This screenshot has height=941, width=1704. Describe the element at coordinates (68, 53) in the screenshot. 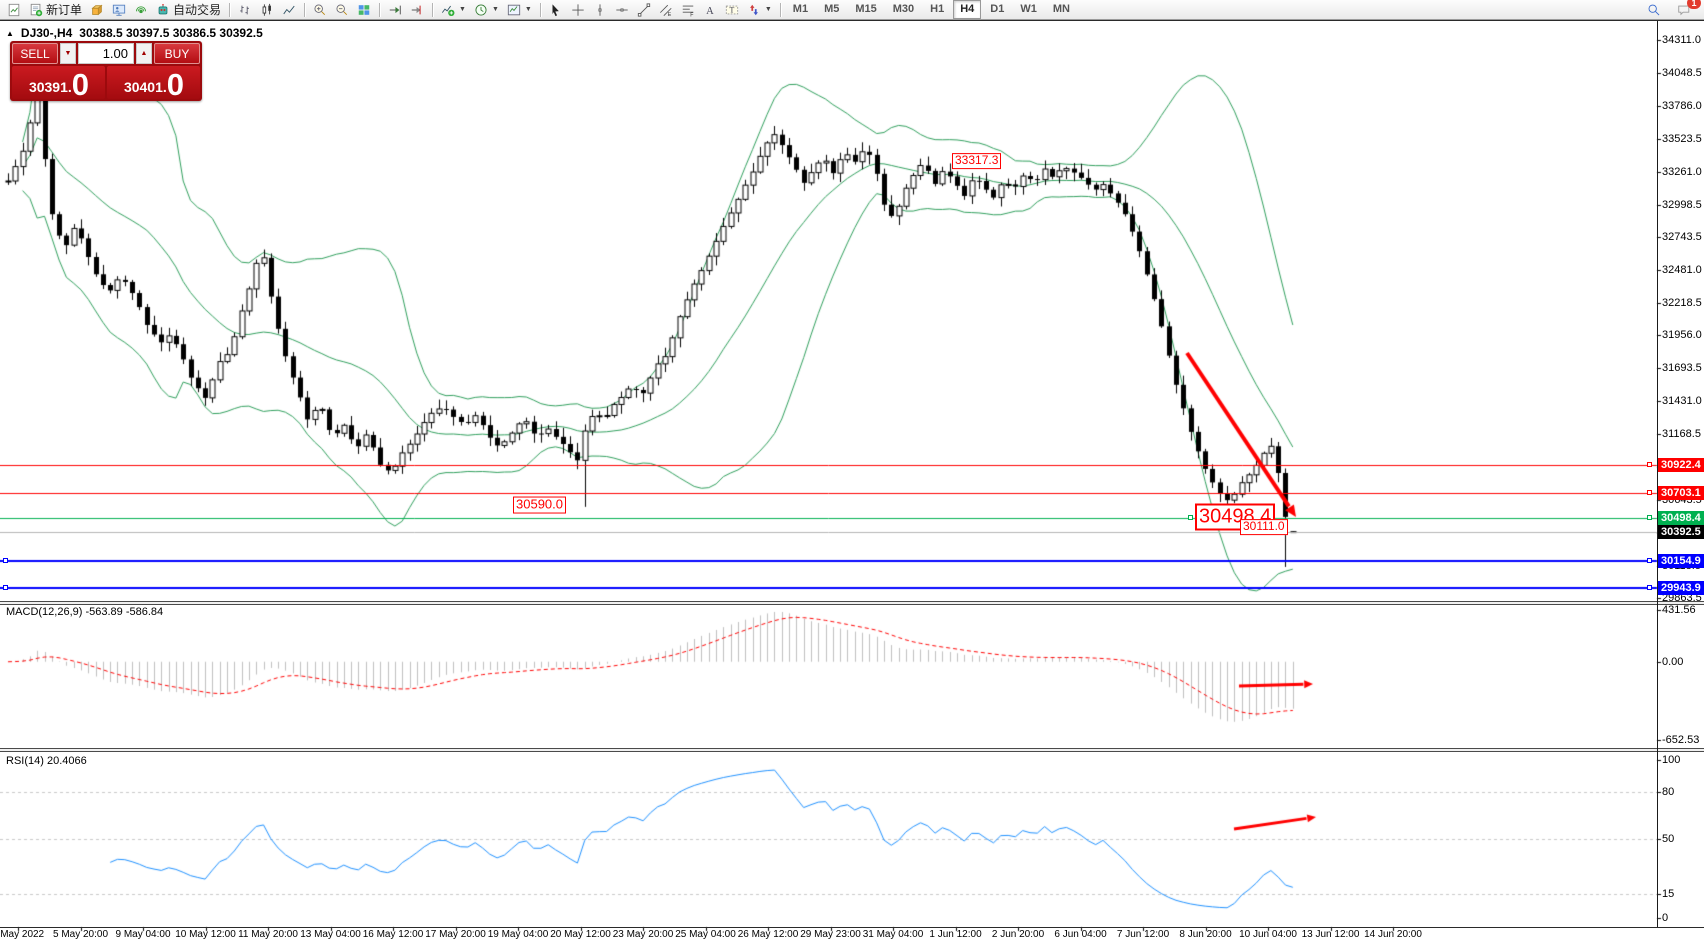

I see `volume-decrease-button: ▼` at that location.